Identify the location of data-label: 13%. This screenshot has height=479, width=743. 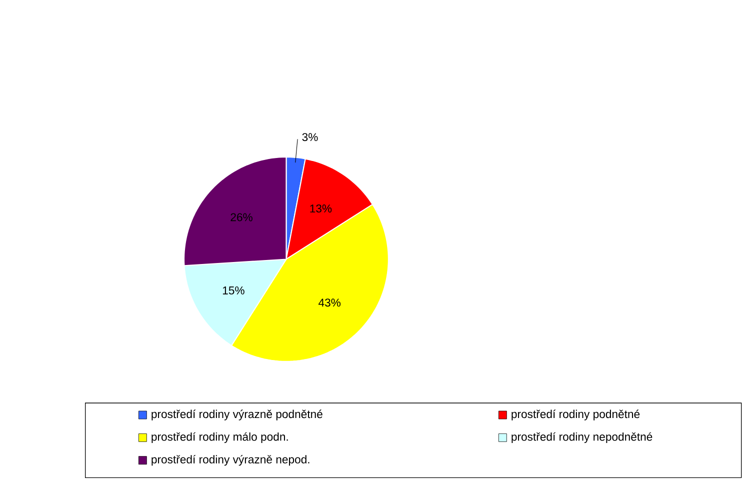
(321, 208).